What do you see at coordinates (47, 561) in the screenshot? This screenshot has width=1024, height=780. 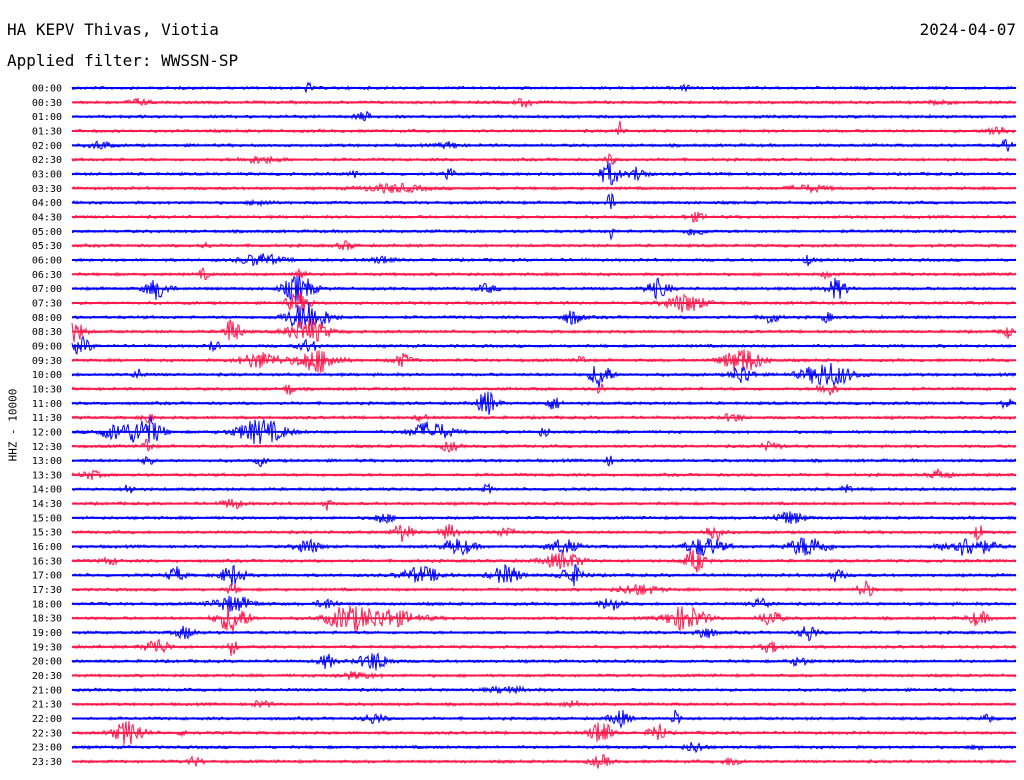 I see `time-tick-label: 16:30` at bounding box center [47, 561].